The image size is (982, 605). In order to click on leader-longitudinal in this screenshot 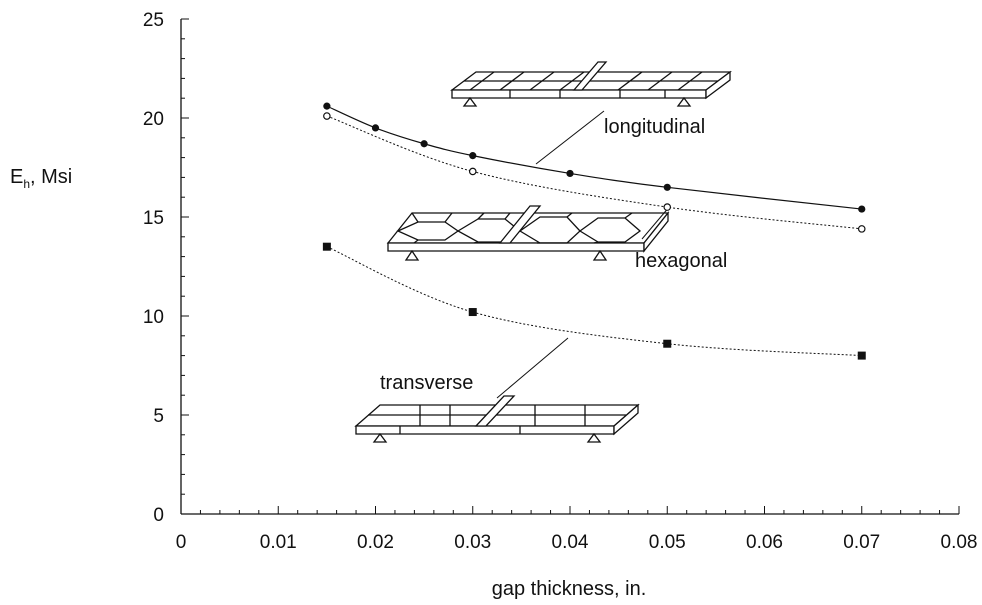, I will do `click(570, 137)`.